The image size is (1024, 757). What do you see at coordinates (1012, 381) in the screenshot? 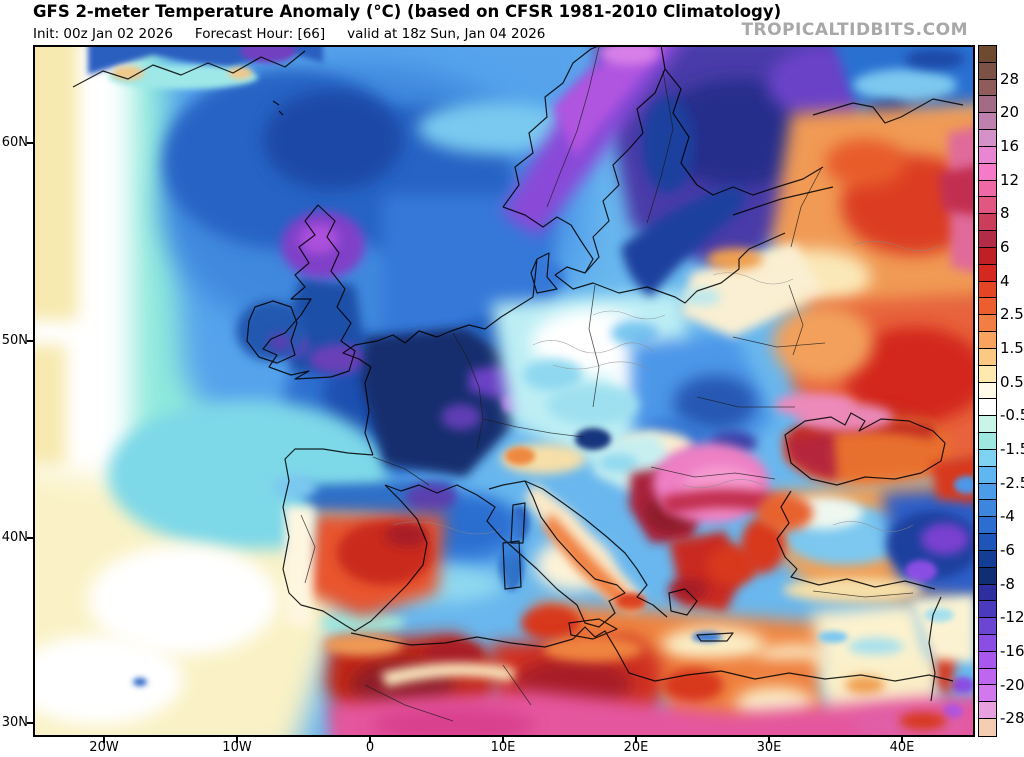
I see `colorbar-label: 0.5` at bounding box center [1012, 381].